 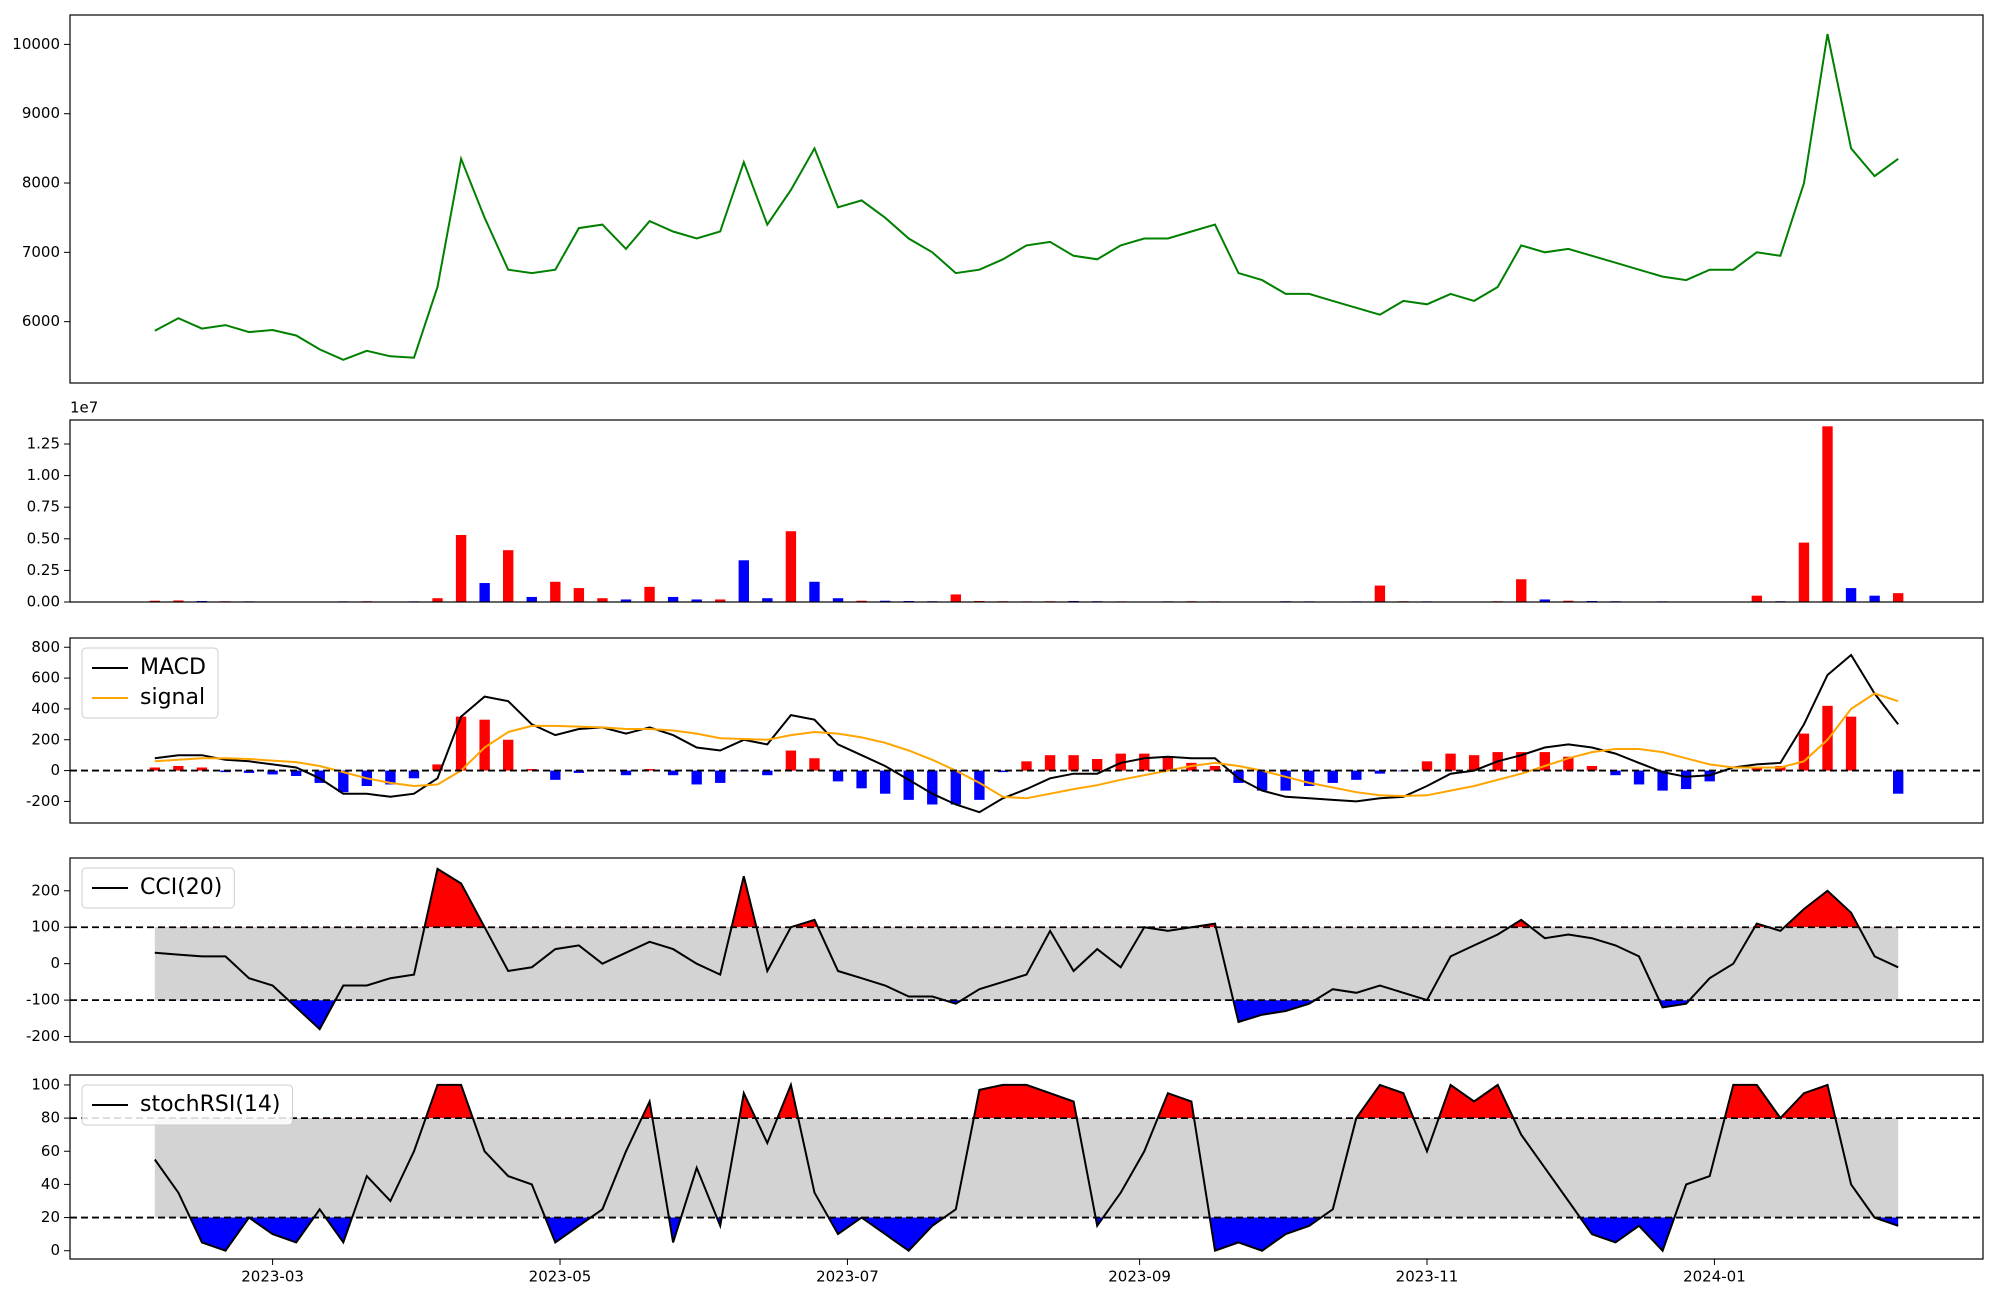 What do you see at coordinates (43, 801) in the screenshot?
I see `y-tick-label: -200` at bounding box center [43, 801].